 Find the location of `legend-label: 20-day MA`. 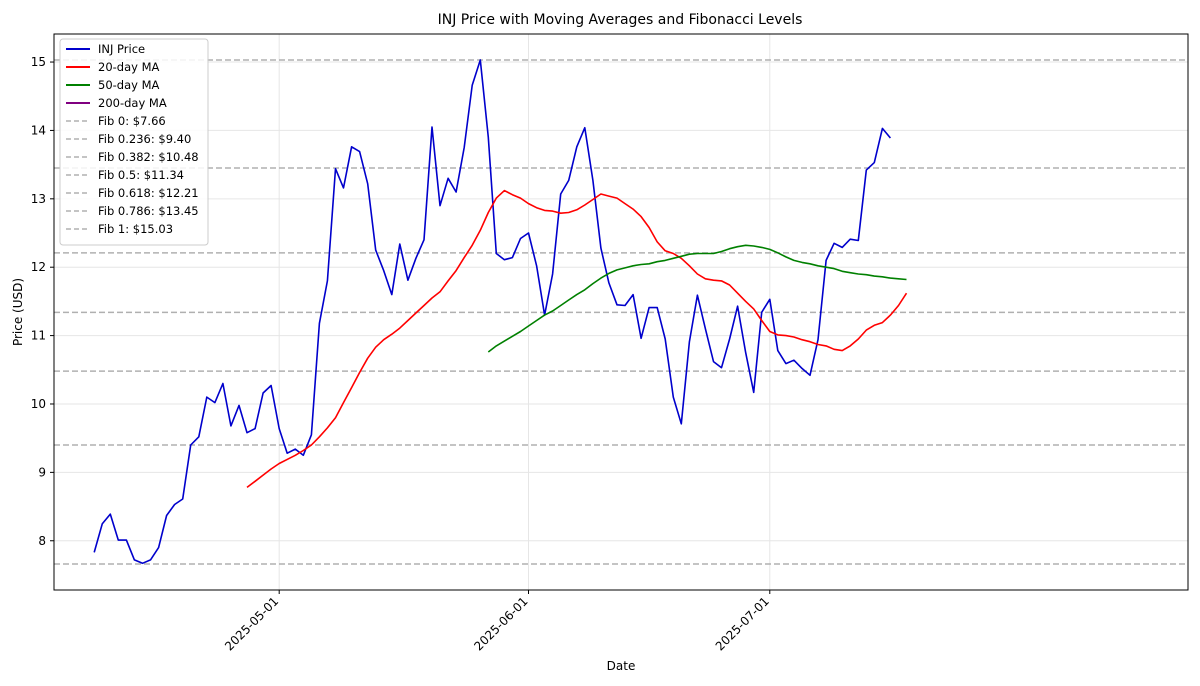

legend-label: 20-day MA is located at coordinates (129, 67).